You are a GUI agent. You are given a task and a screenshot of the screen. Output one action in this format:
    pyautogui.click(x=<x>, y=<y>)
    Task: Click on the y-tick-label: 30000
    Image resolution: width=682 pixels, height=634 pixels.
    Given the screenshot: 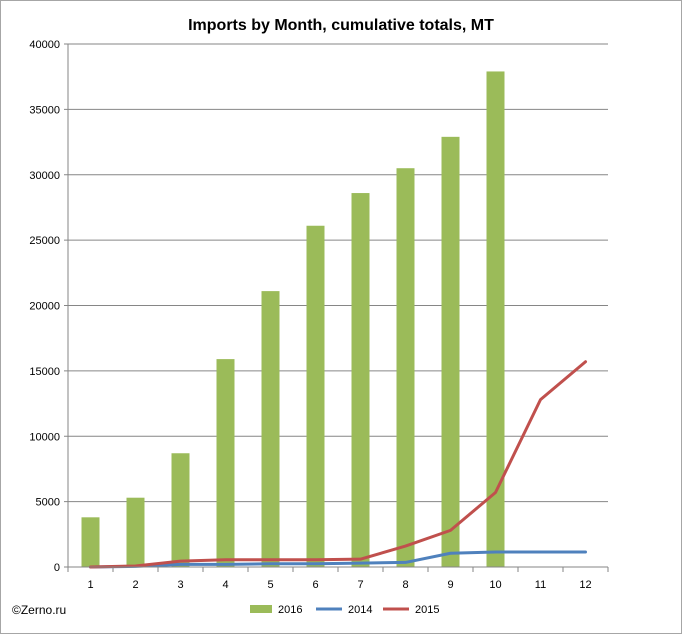 What is the action you would take?
    pyautogui.click(x=44, y=176)
    